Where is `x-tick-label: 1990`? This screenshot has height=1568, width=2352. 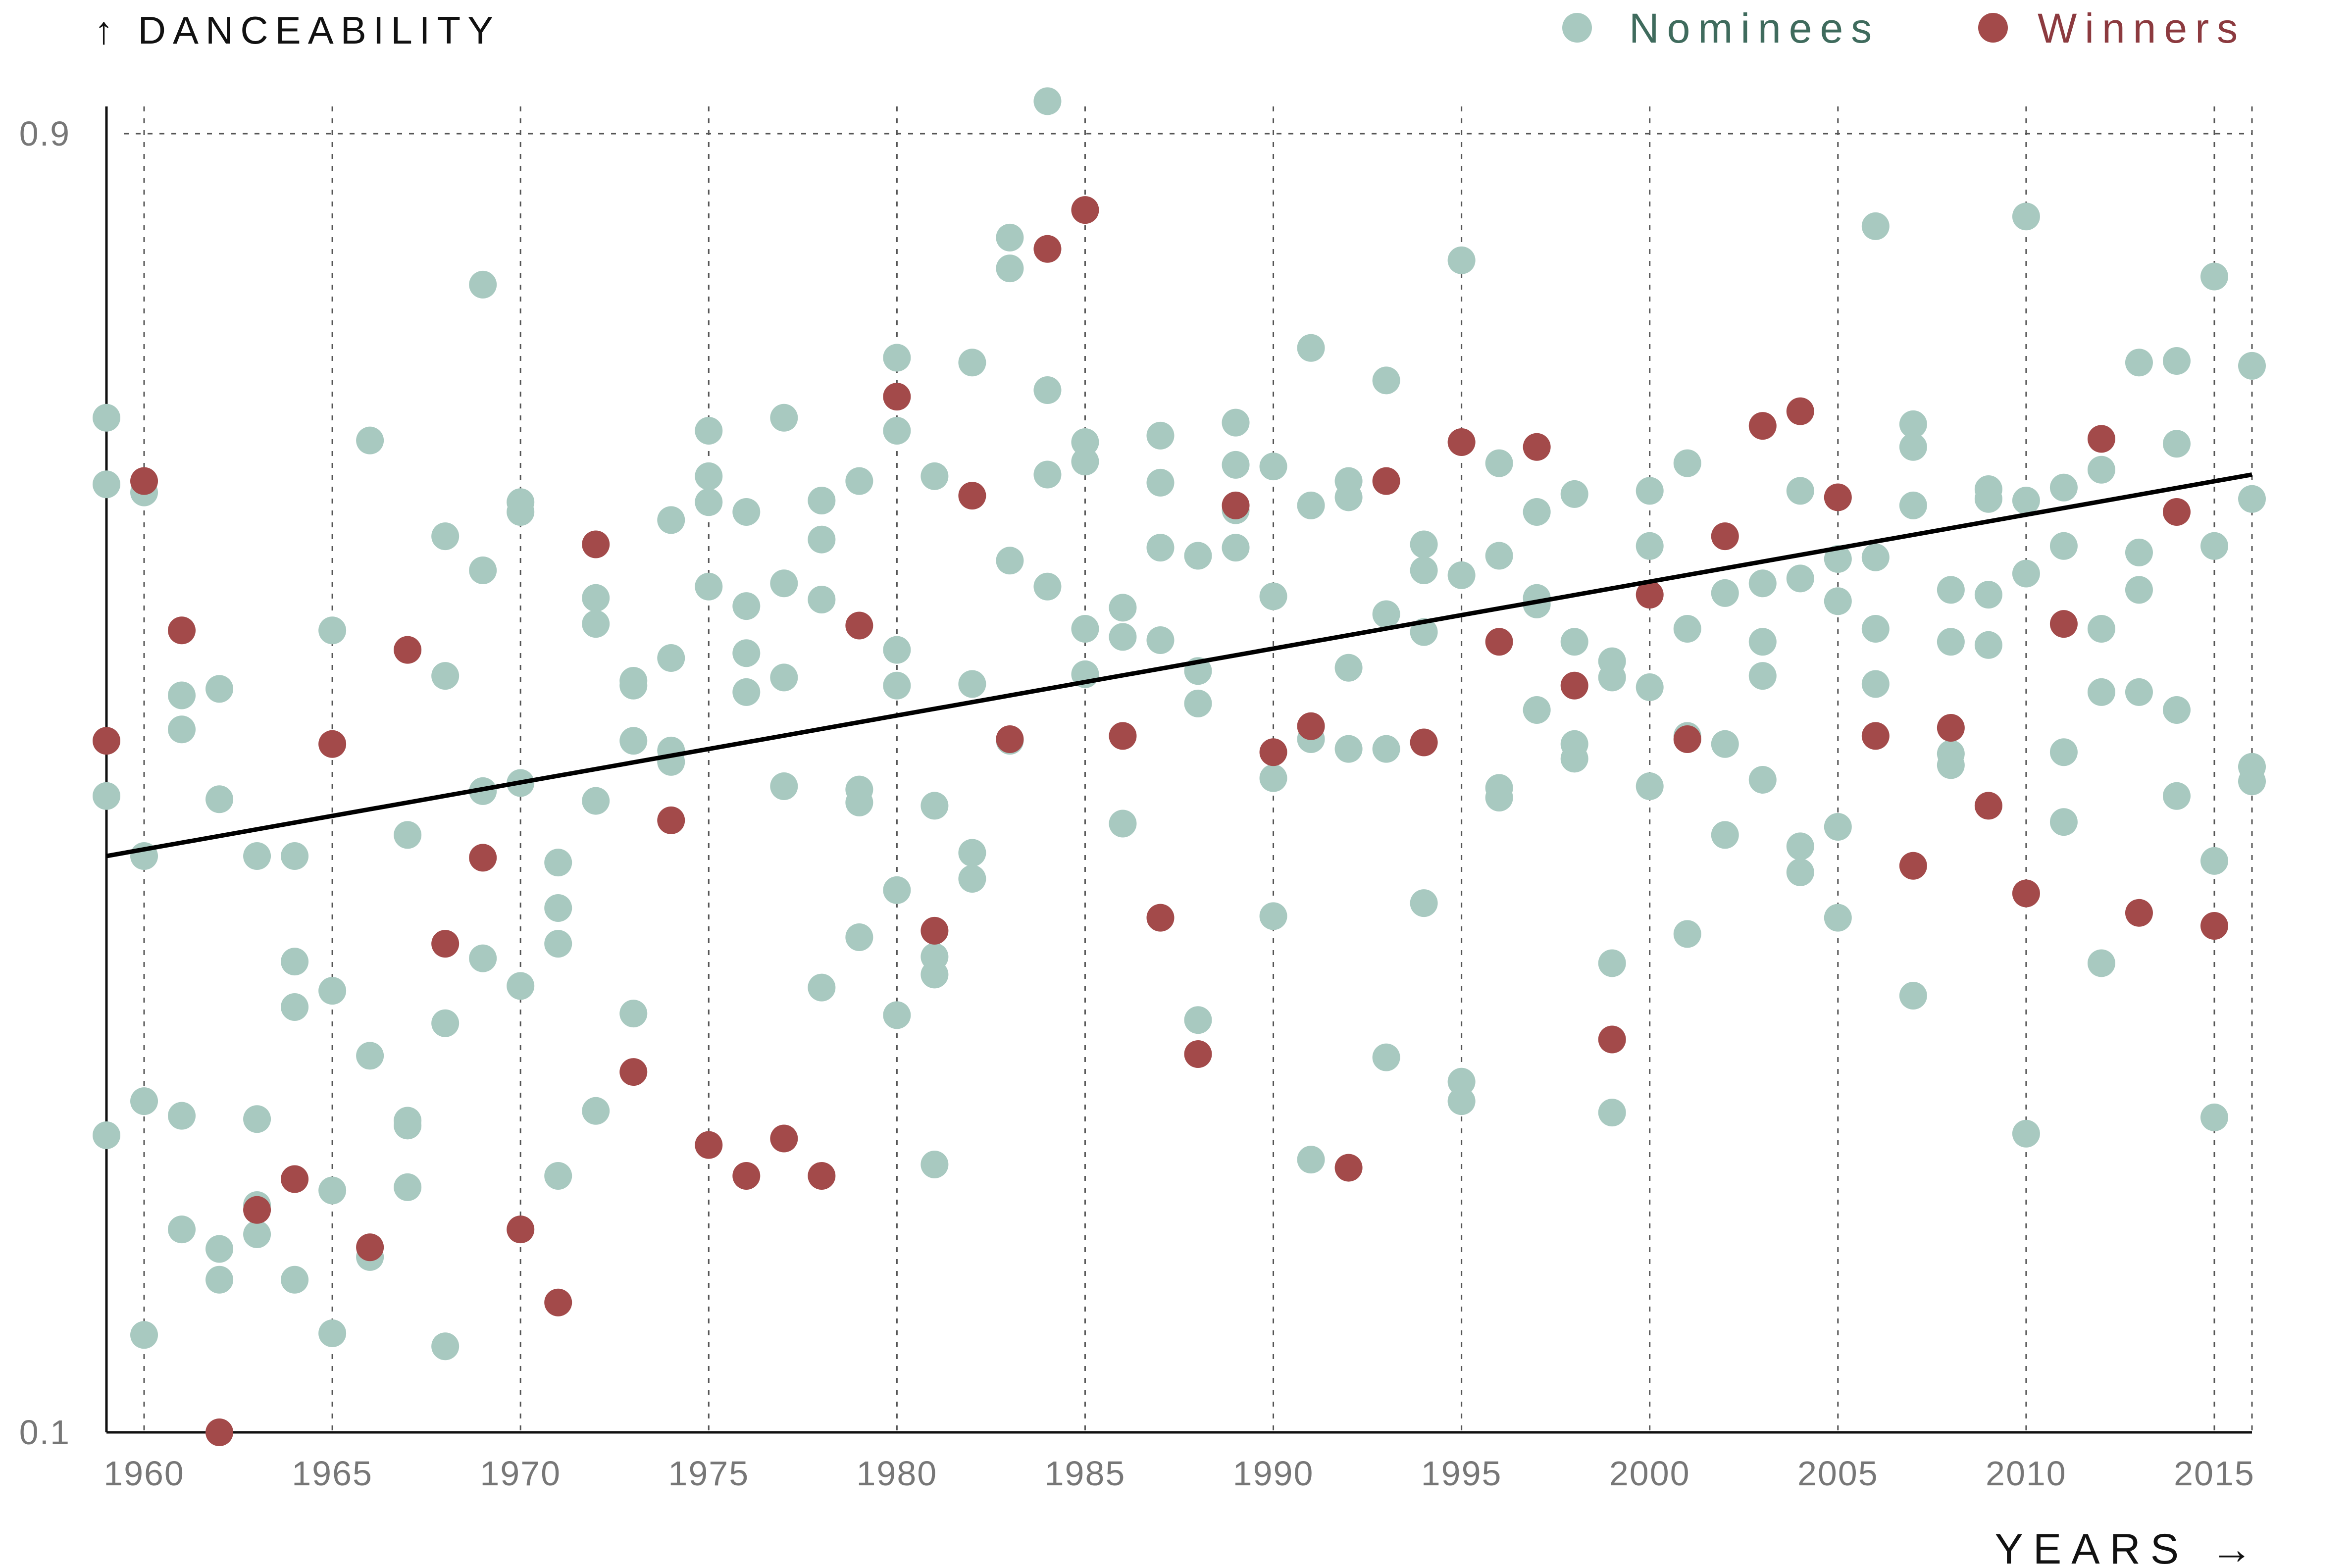
x-tick-label: 1990 is located at coordinates (1274, 1473).